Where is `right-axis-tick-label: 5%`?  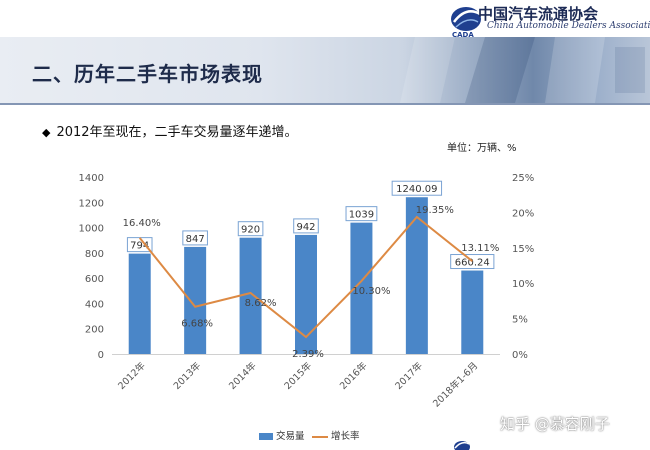 right-axis-tick-label: 5% is located at coordinates (520, 320).